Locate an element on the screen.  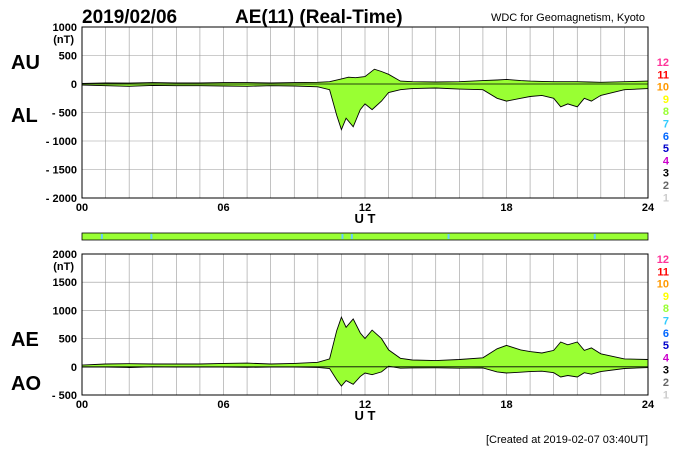
coverage-bar is located at coordinates (365, 236).